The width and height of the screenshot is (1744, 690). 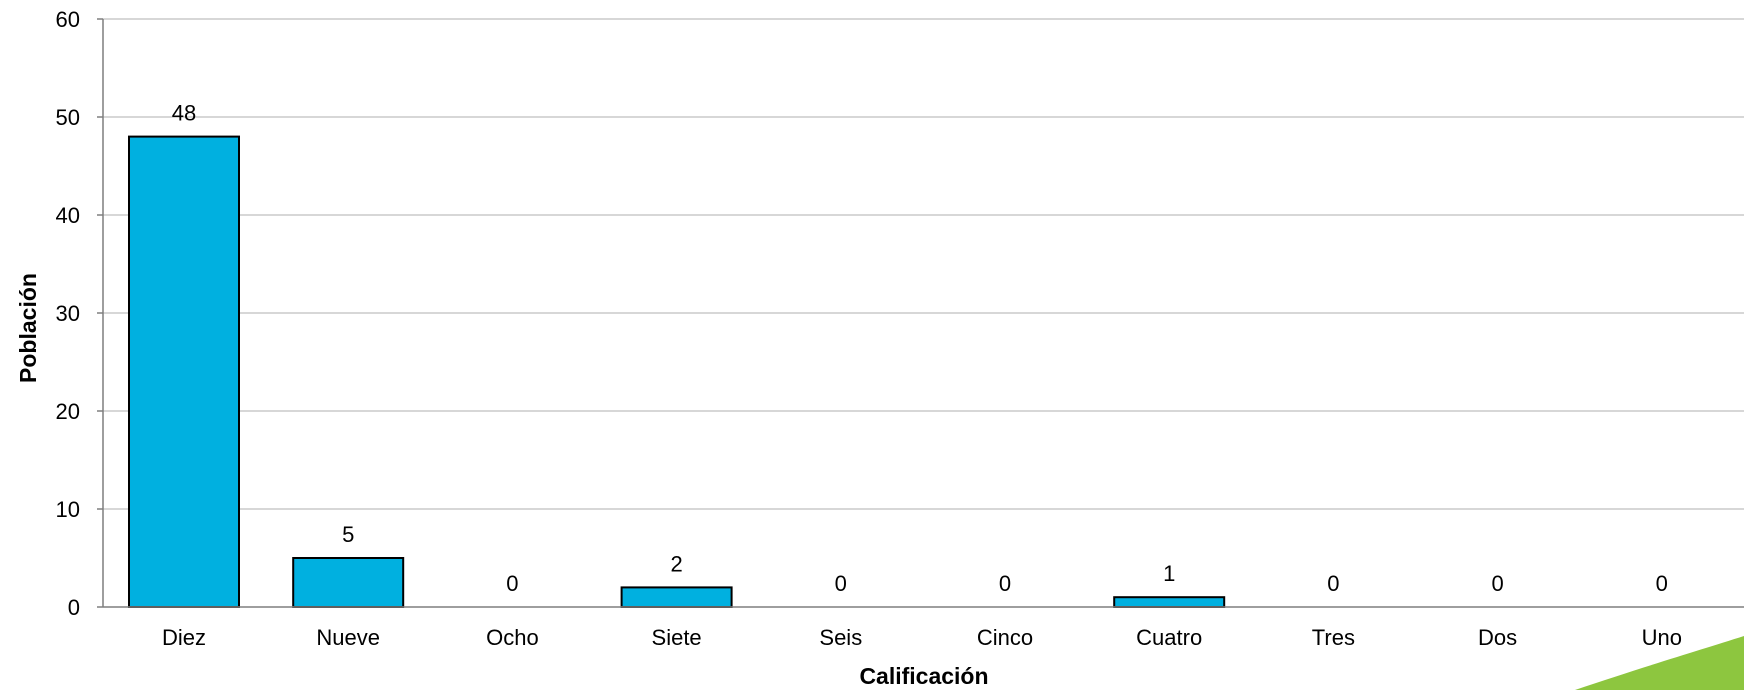 What do you see at coordinates (1659, 663) in the screenshot?
I see `green-swoosh-decoration` at bounding box center [1659, 663].